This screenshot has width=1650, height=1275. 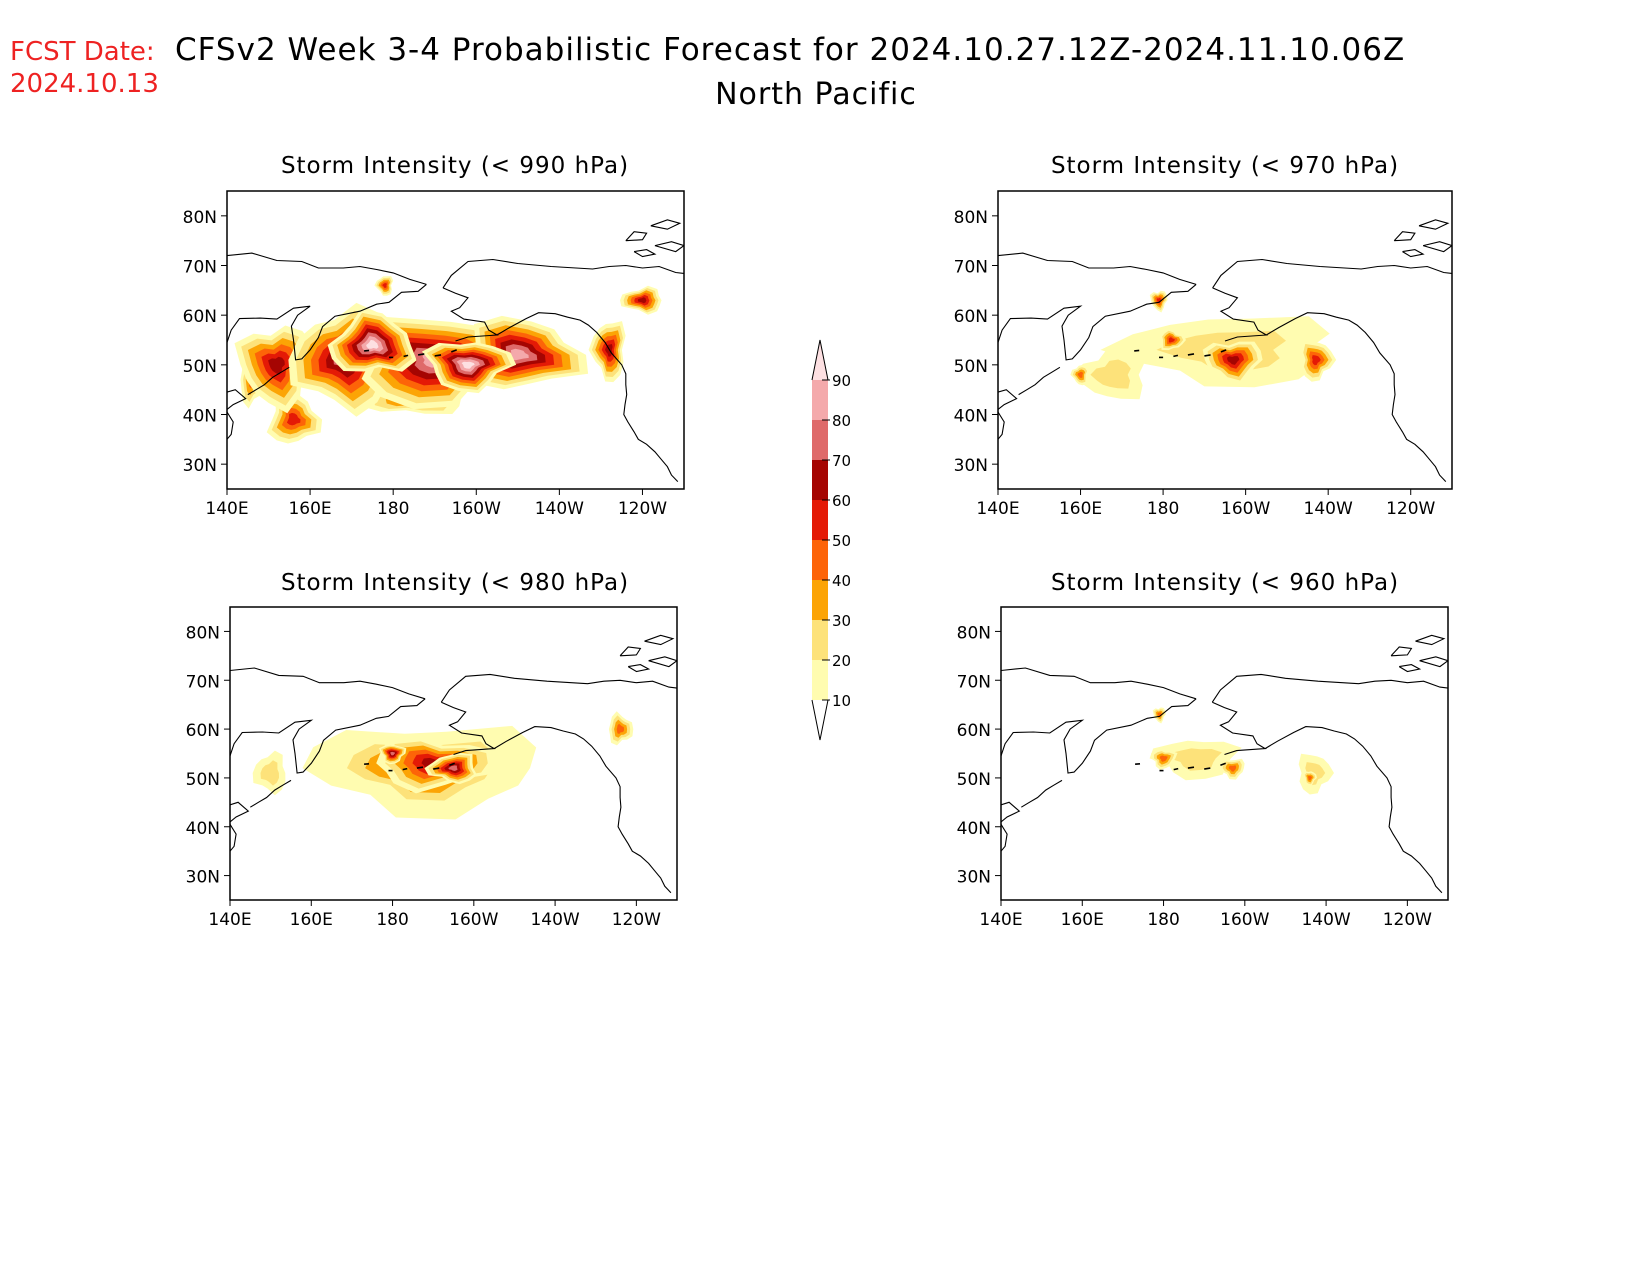 What do you see at coordinates (841, 461) in the screenshot?
I see `colorbar-label: 70` at bounding box center [841, 461].